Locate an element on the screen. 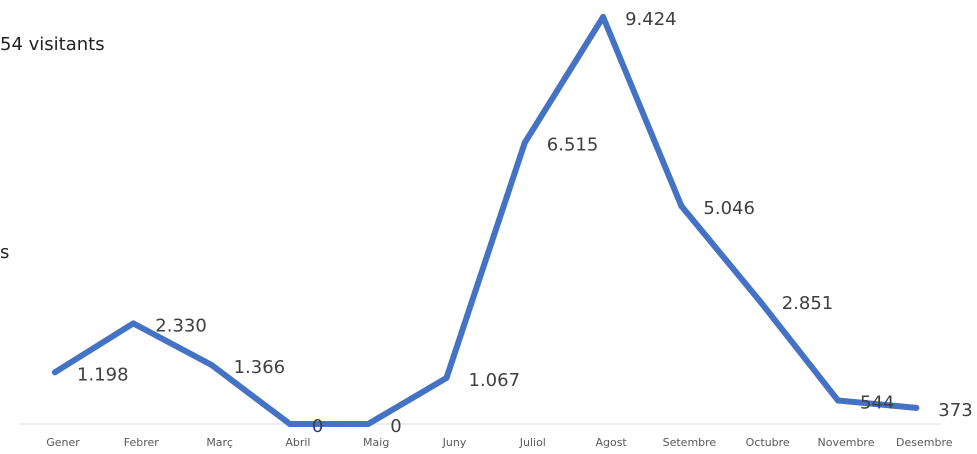 The height and width of the screenshot is (454, 977). x-tick-label: Gener is located at coordinates (63, 442).